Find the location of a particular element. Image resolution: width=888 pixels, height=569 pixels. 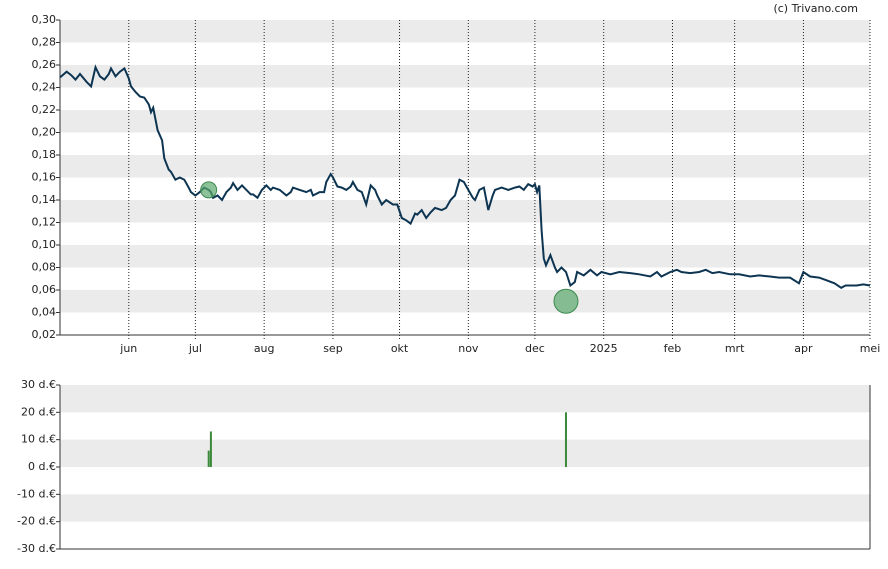

x-tick-label: mei is located at coordinates (870, 348).